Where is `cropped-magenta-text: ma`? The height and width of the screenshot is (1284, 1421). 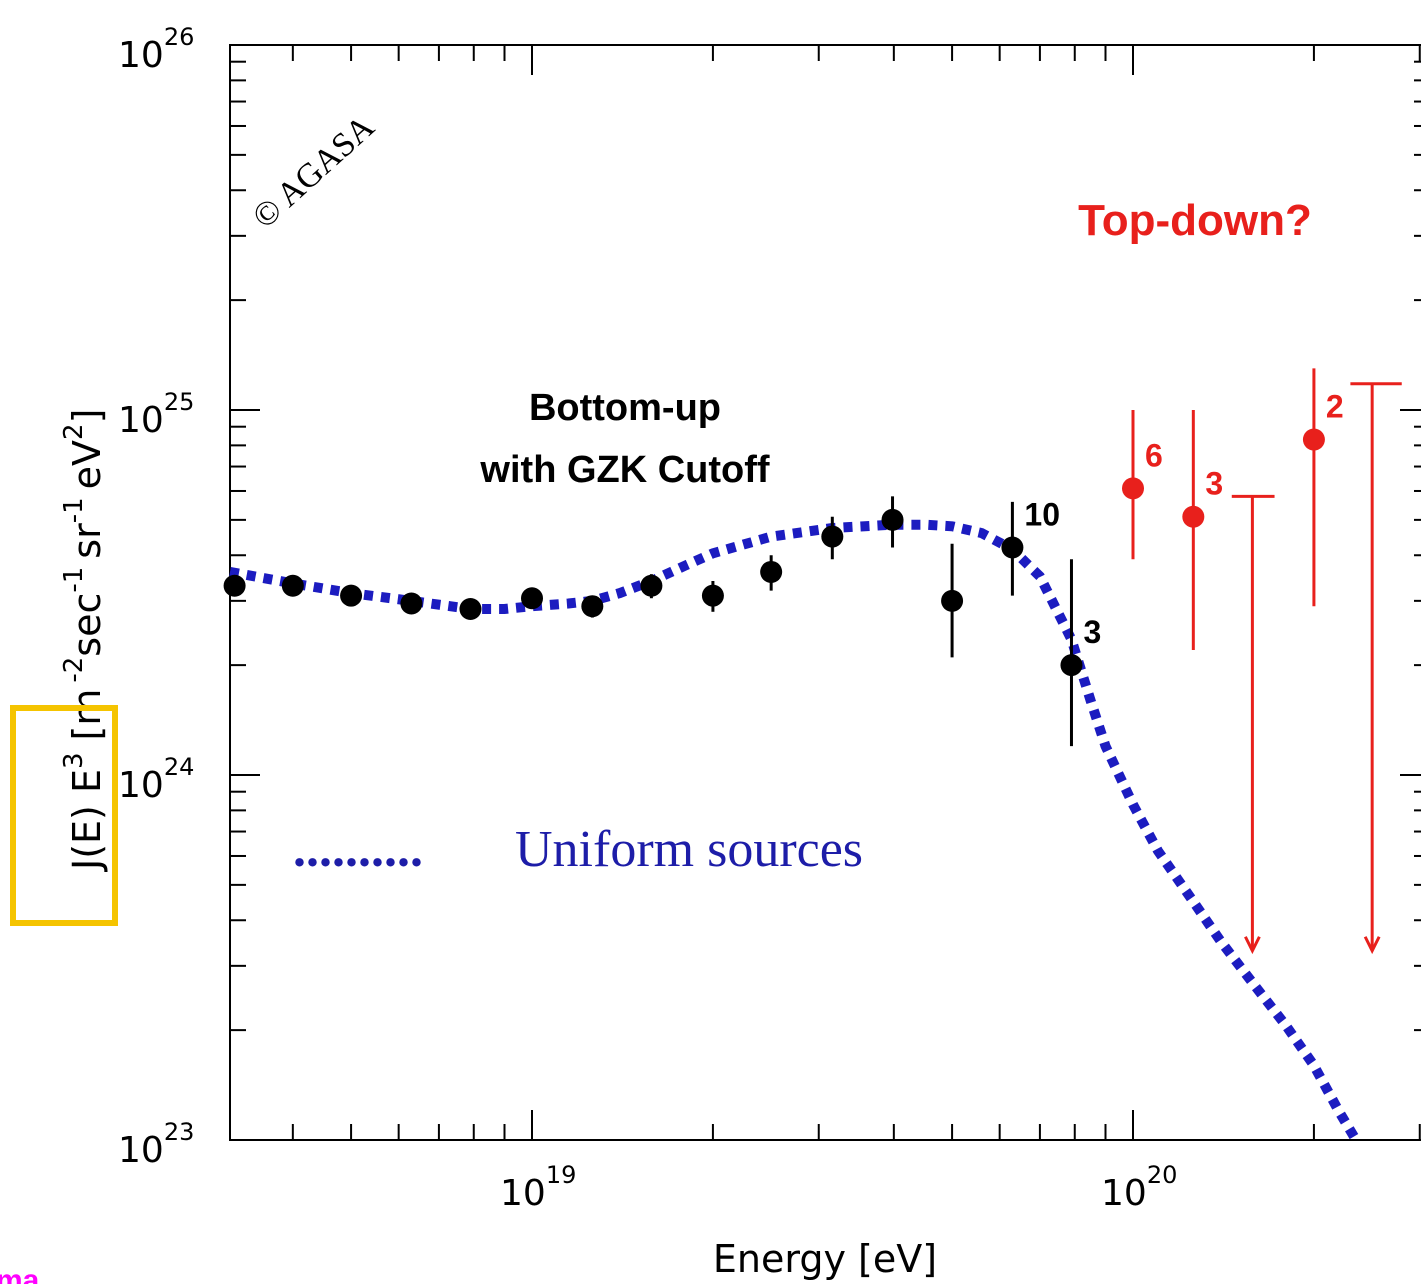
cropped-magenta-text: ma is located at coordinates (20, 1274).